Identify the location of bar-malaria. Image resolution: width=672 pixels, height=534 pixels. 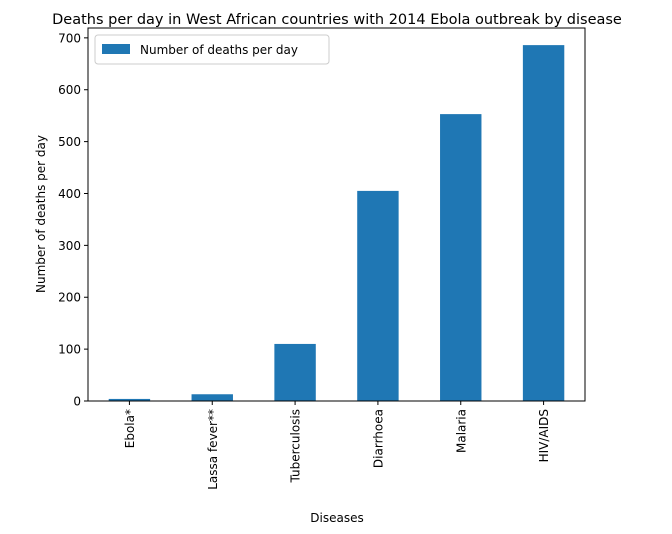
(461, 258).